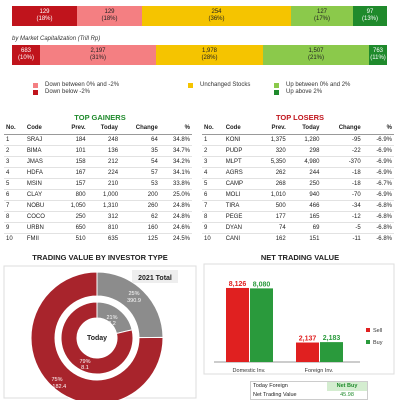 The width and height of the screenshot is (400, 400). I want to click on table-row: 3 MLPT 5,350 4,980 -370 -6.9%, so click(298, 161).